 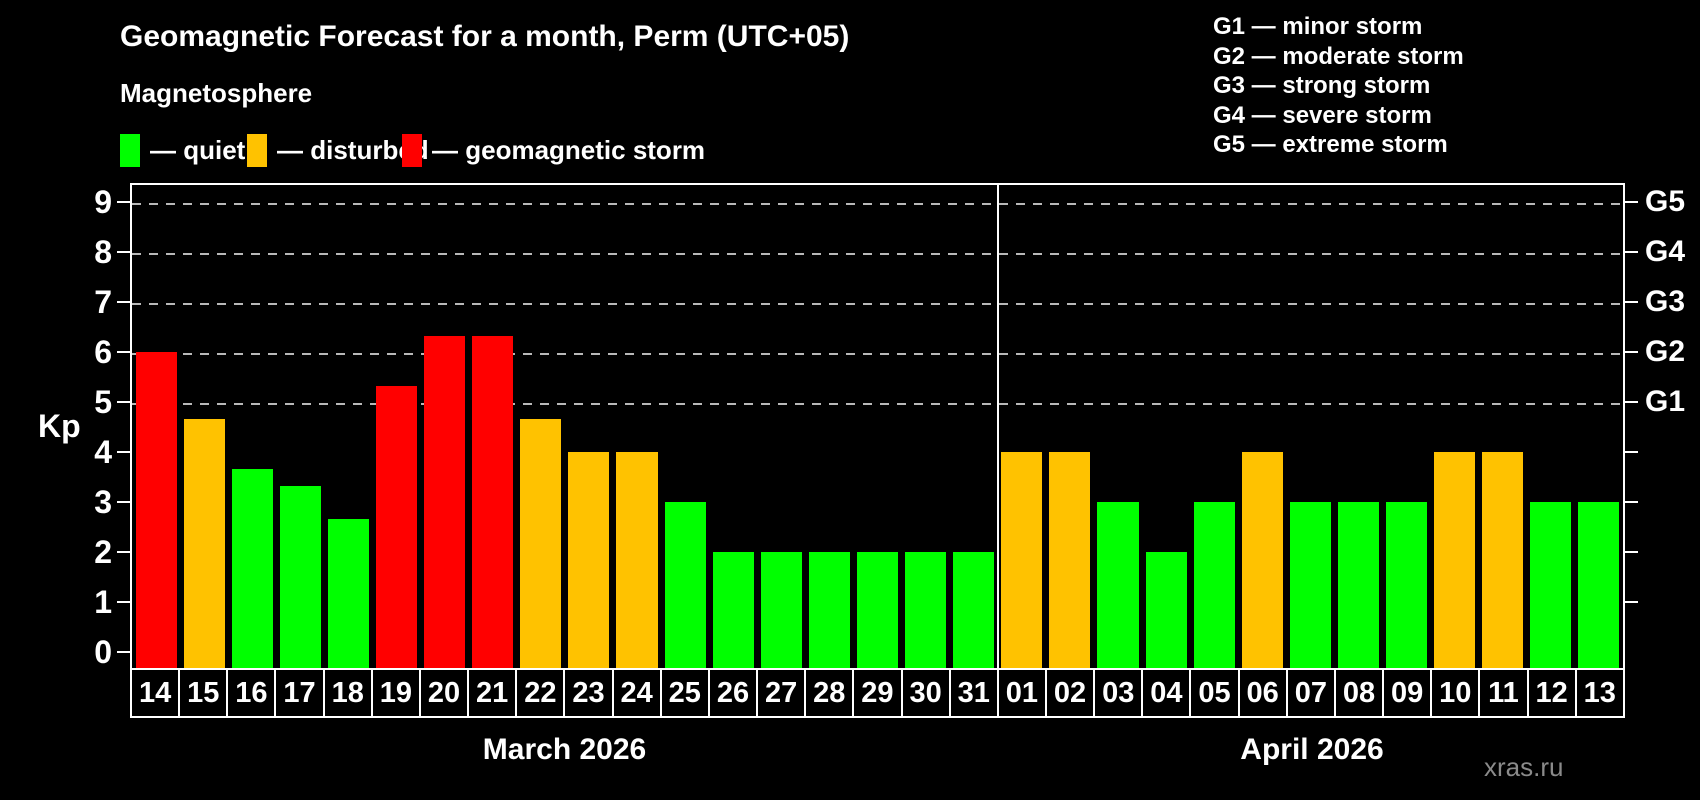 I want to click on day-label: 02, so click(x=1070, y=692).